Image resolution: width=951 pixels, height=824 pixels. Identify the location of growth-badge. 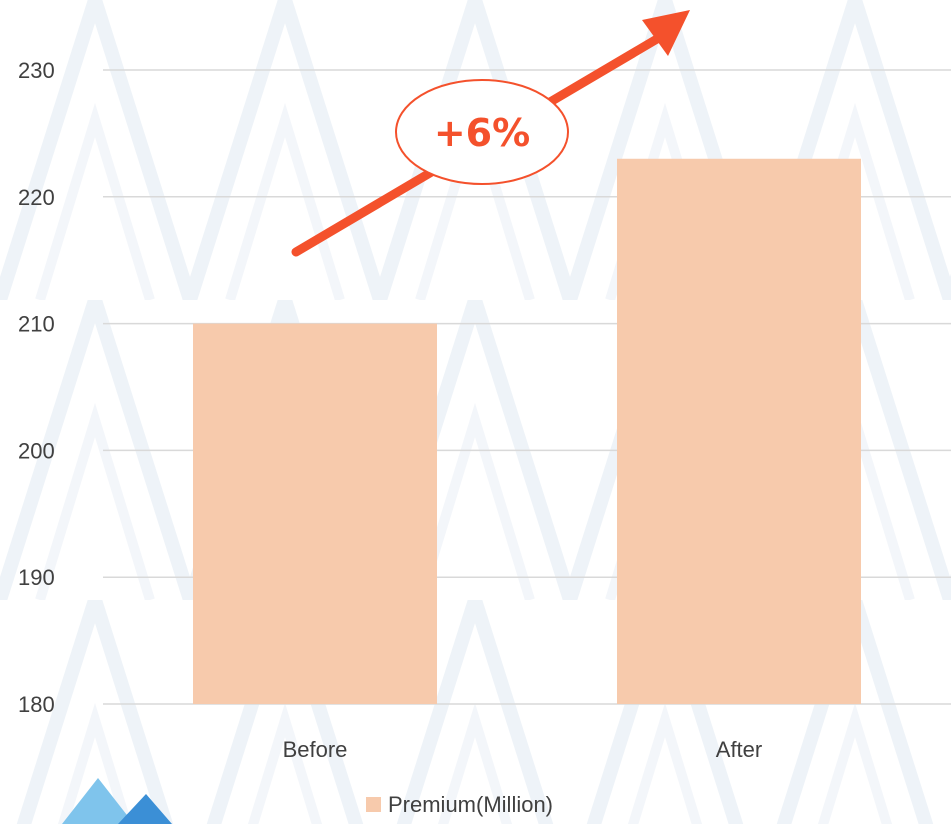
(482, 132).